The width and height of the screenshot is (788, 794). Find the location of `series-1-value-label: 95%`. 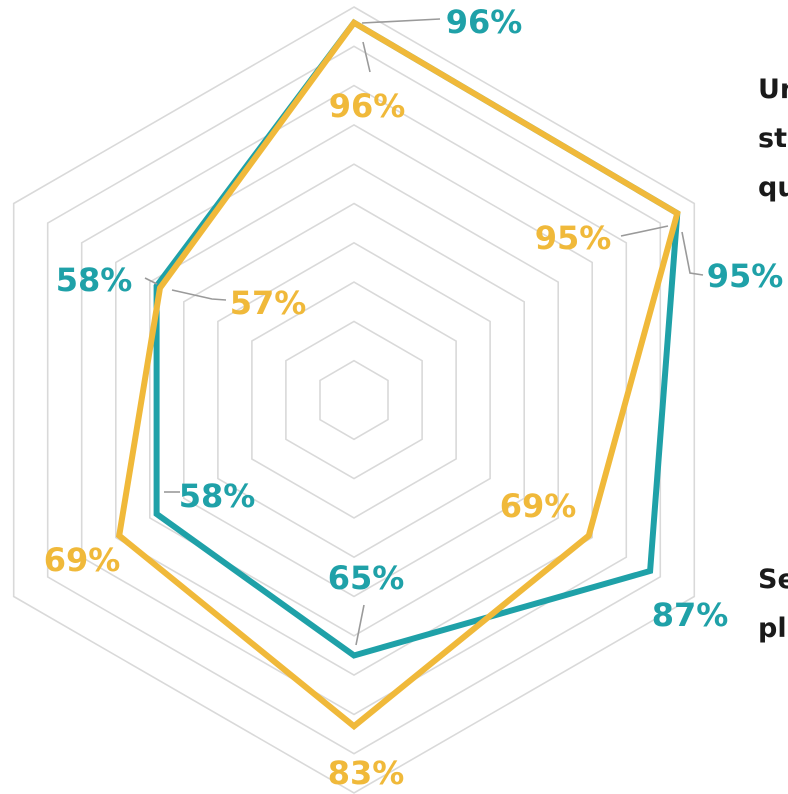

series-1-value-label: 95% is located at coordinates (573, 238).